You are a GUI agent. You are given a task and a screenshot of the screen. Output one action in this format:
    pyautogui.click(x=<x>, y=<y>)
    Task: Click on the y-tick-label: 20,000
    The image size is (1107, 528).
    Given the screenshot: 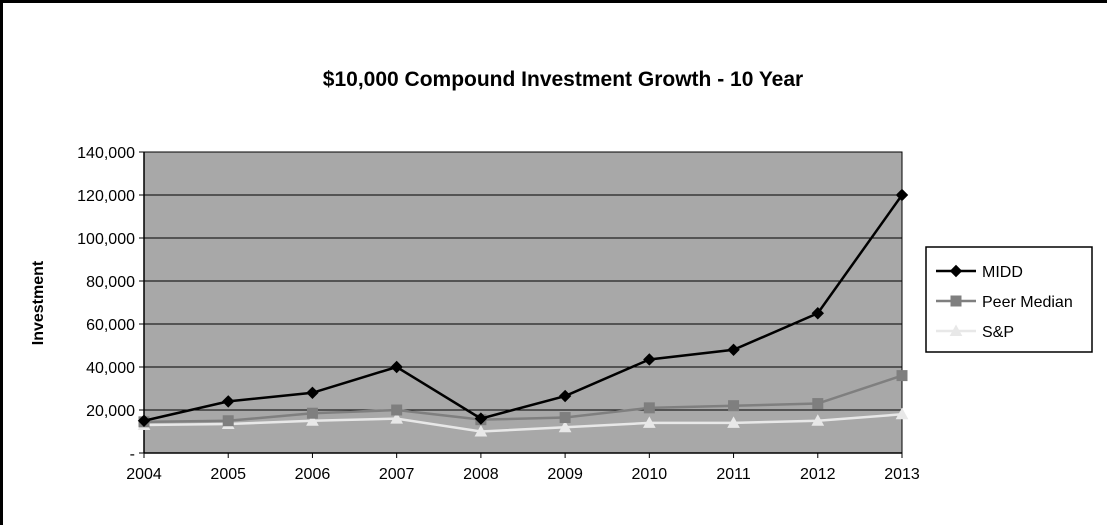 What is the action you would take?
    pyautogui.click(x=110, y=411)
    